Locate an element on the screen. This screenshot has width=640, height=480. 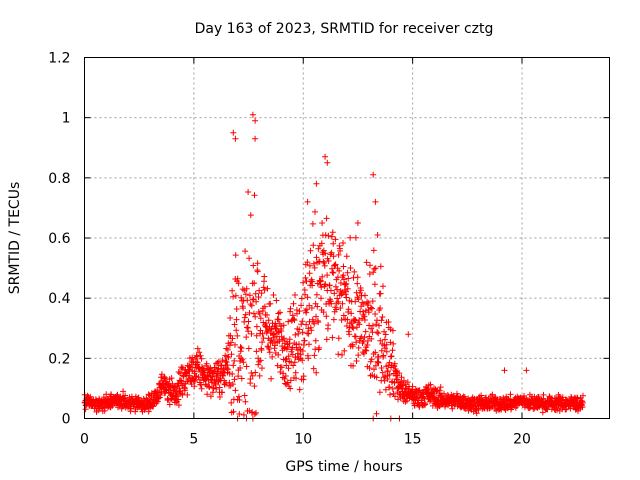
x-tick-label: 5 is located at coordinates (193, 440).